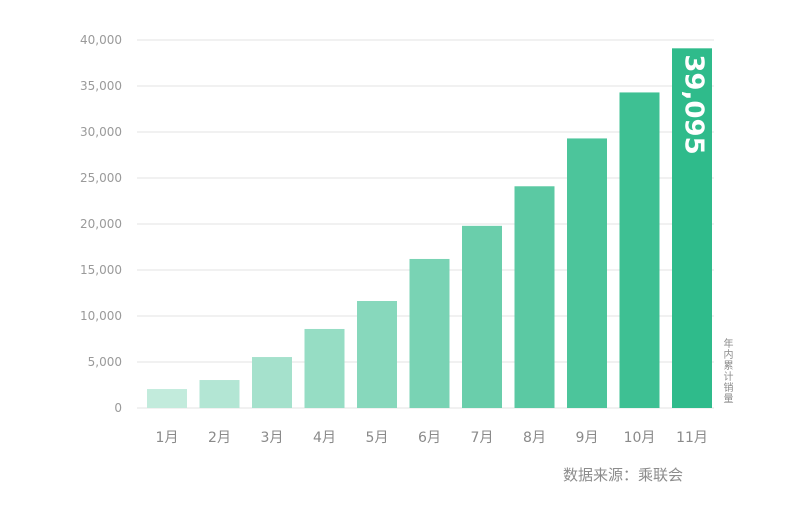  I want to click on x-tick-label: 1月, so click(167, 438).